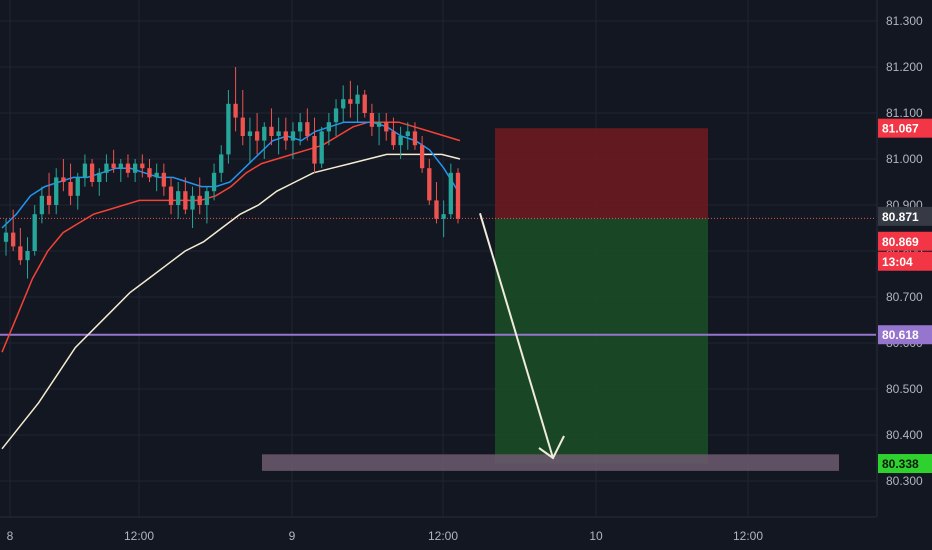  I want to click on y-tick-label: 80.300, so click(904, 481).